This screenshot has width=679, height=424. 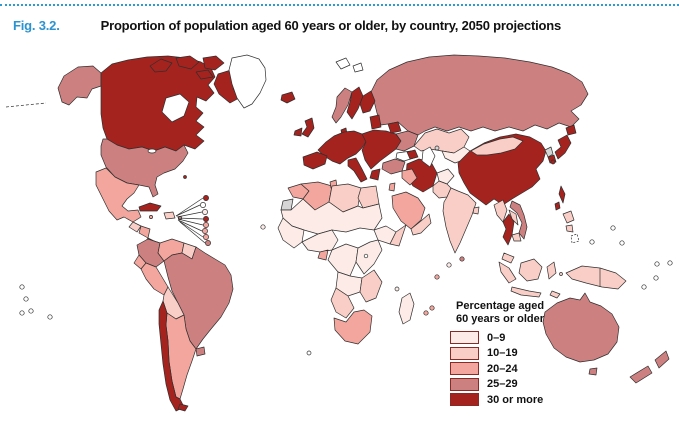 I want to click on region-saudi-arabia, so click(x=408, y=210).